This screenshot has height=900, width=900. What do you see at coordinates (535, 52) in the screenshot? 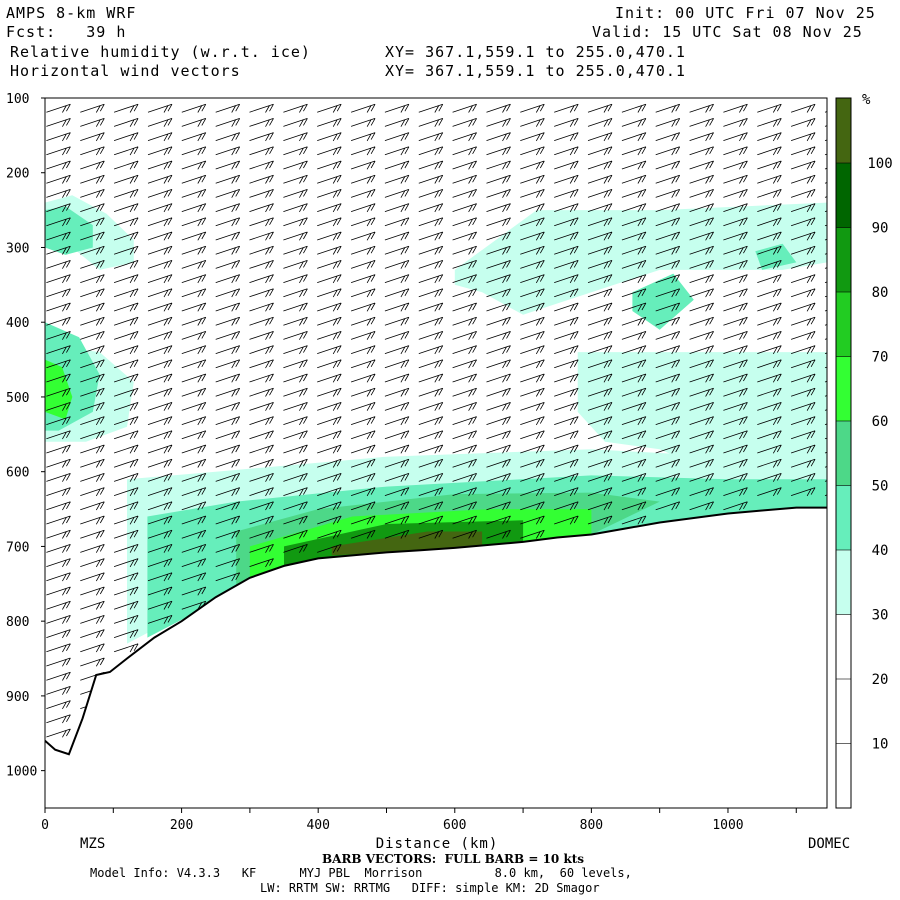
I see `cross-section-xy-1: XY= 367.1,559.1 to 255.0,470.1` at bounding box center [535, 52].